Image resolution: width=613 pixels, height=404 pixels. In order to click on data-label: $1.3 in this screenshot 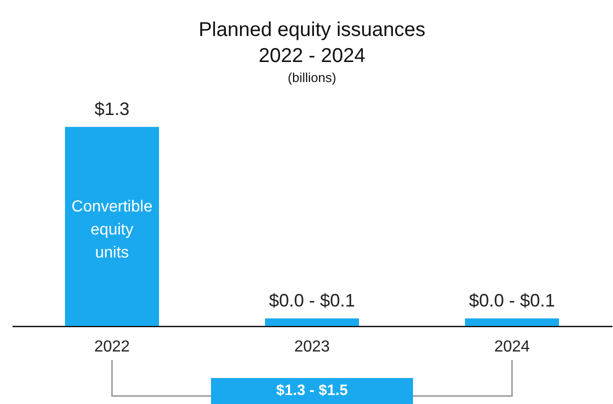, I will do `click(112, 108)`.